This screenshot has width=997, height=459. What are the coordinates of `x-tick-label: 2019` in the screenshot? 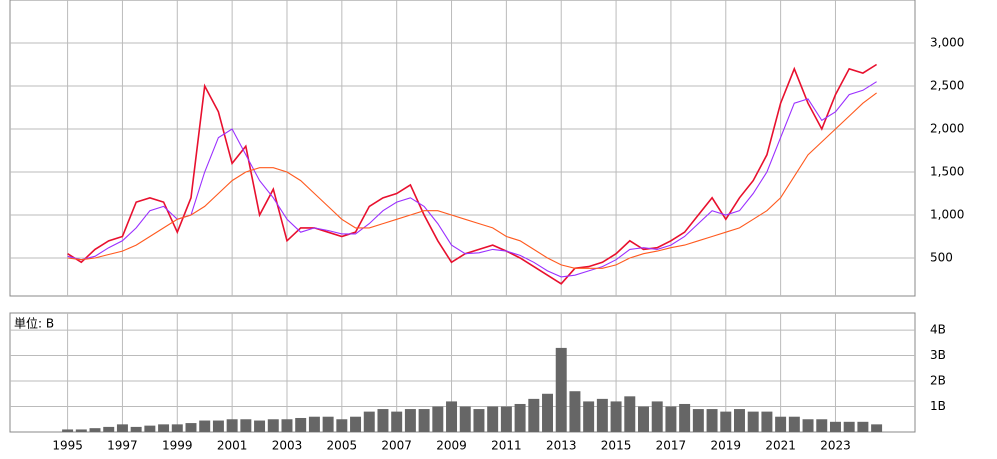 It's located at (725, 446).